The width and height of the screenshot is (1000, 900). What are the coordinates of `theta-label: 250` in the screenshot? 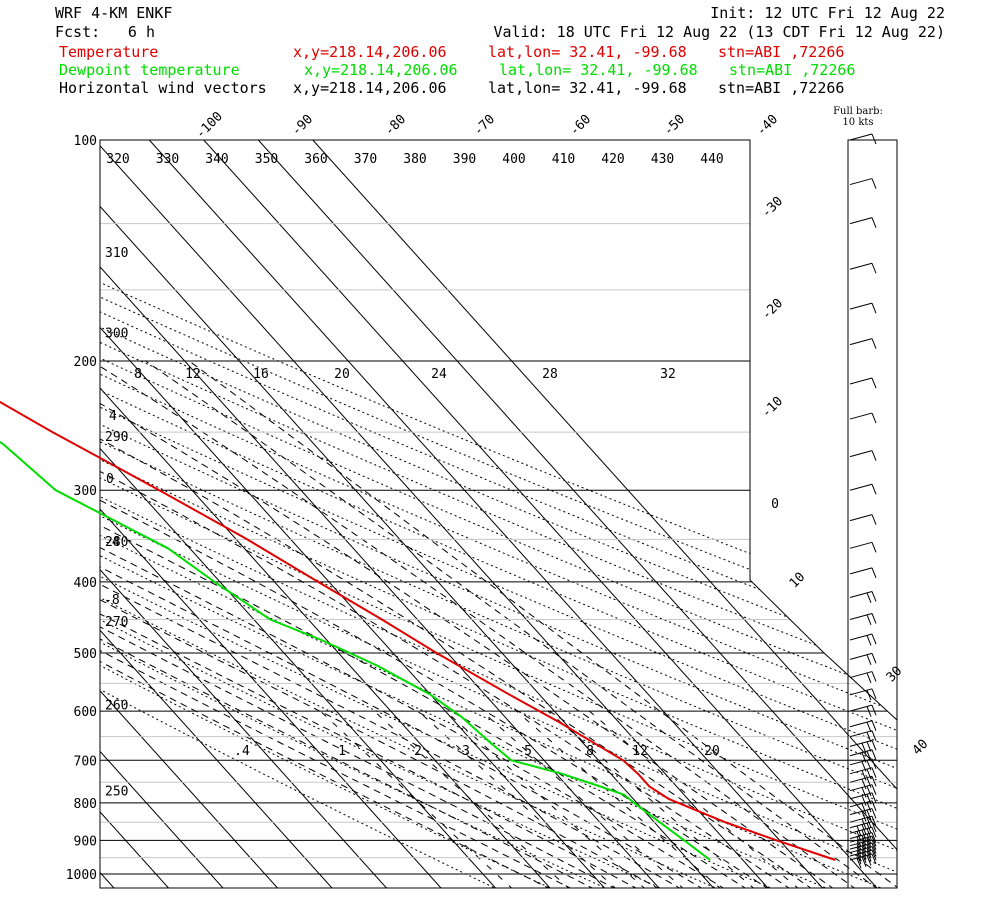 It's located at (116, 792).